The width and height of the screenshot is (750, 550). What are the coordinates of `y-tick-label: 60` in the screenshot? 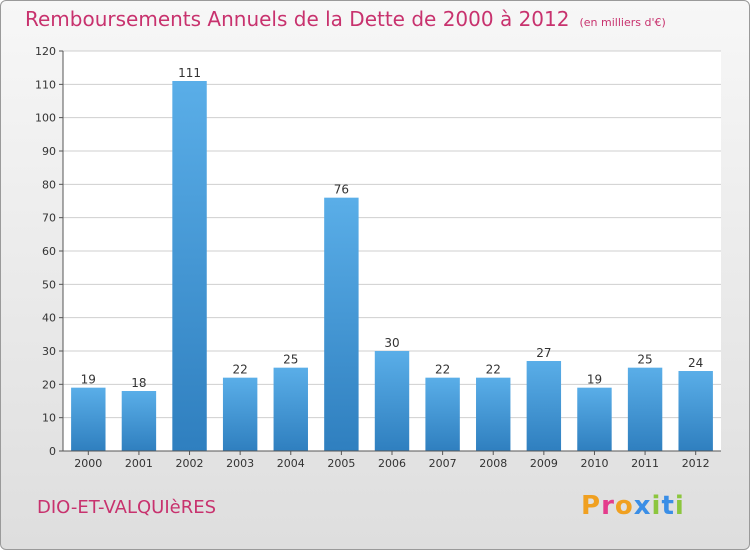 It's located at (49, 251).